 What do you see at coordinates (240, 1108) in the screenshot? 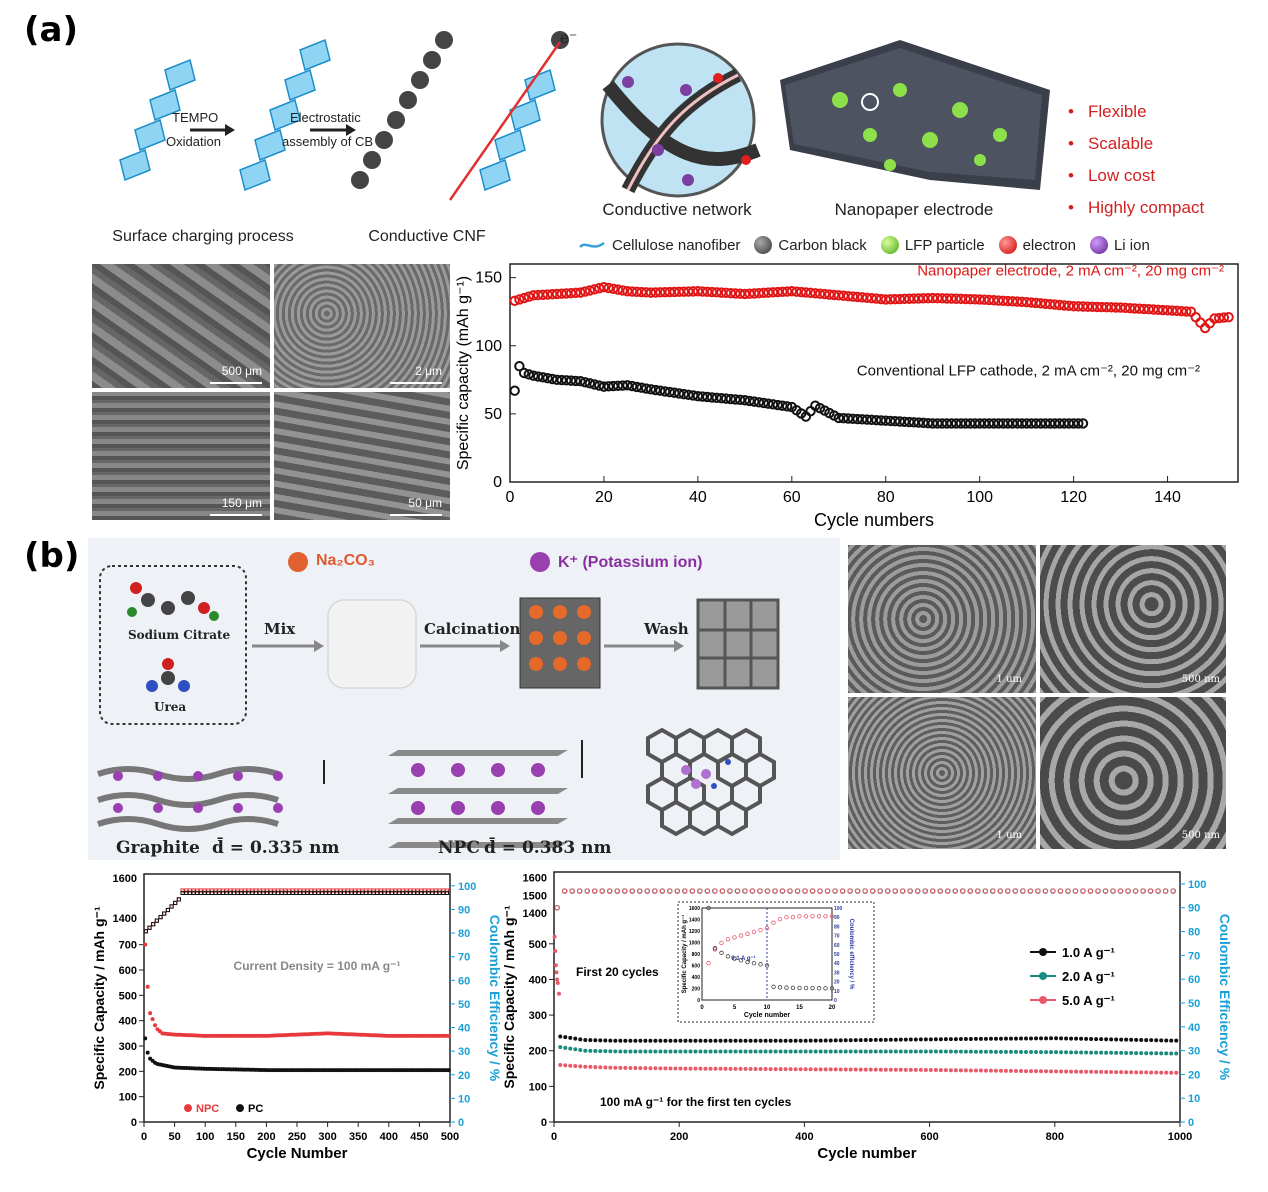
I see `legend-pc-marker` at bounding box center [240, 1108].